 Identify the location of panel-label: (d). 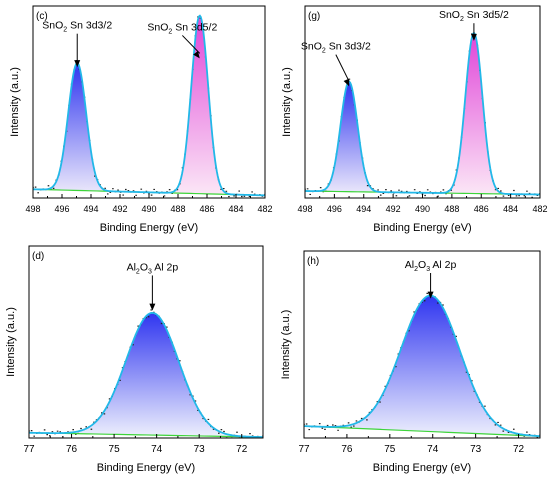
(38, 256).